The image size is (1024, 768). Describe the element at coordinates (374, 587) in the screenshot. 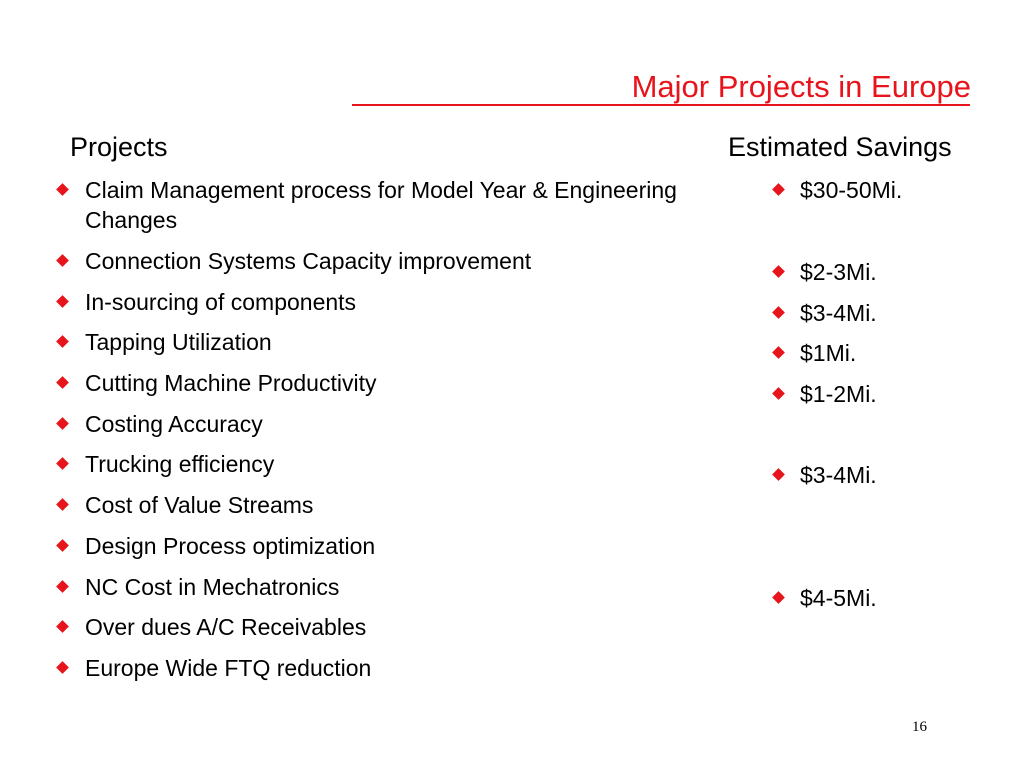

I see `project-item: NC Cost in Mechatronics` at that location.